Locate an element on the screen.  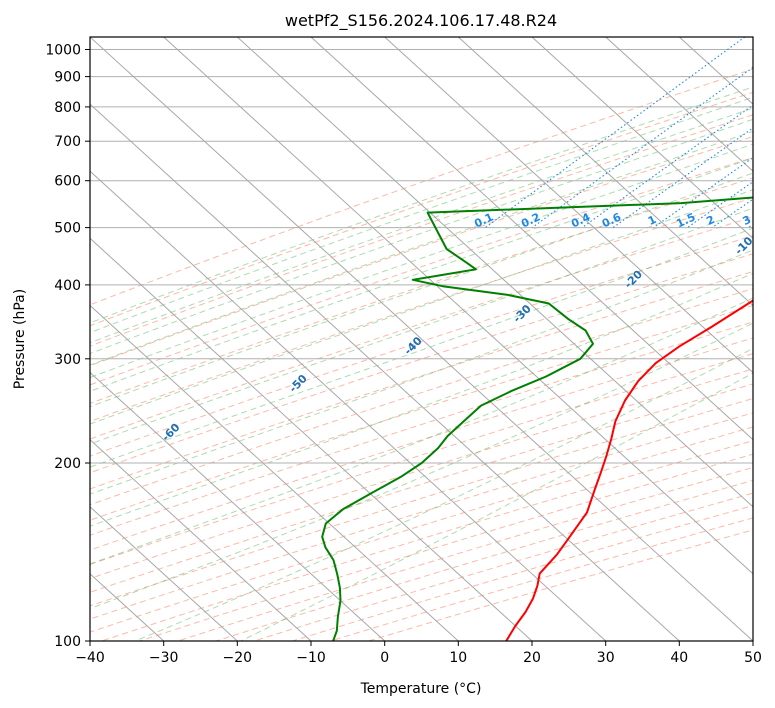
y-tick-label: 200 is located at coordinates (67, 464).